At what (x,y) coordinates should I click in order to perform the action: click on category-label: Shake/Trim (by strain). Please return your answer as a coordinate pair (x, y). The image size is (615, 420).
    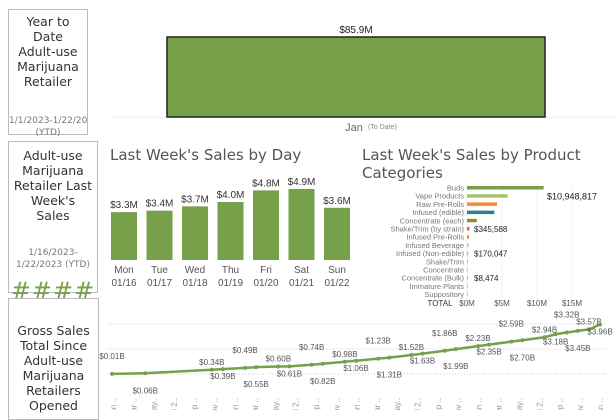
    Looking at the image, I should click on (428, 229).